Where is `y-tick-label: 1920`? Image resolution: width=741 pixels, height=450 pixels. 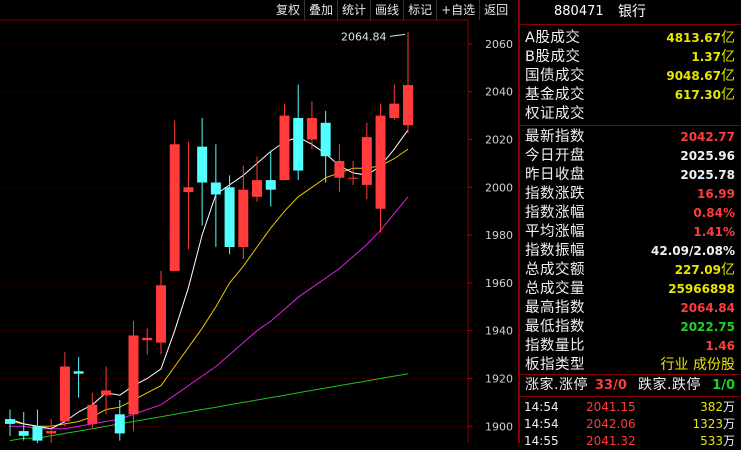
y-tick-label: 1920 is located at coordinates (499, 378).